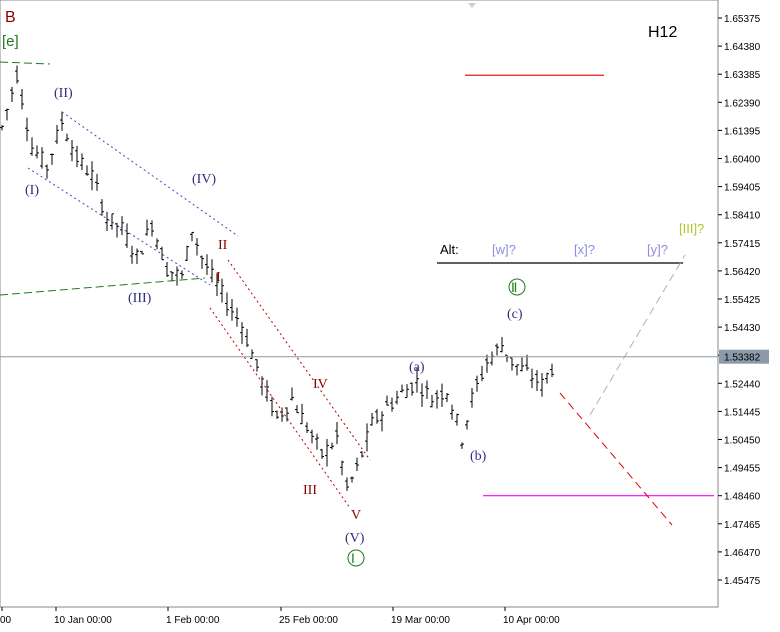  Describe the element at coordinates (742, 216) in the screenshot. I see `y-tick-label-7: 1.58410` at that location.